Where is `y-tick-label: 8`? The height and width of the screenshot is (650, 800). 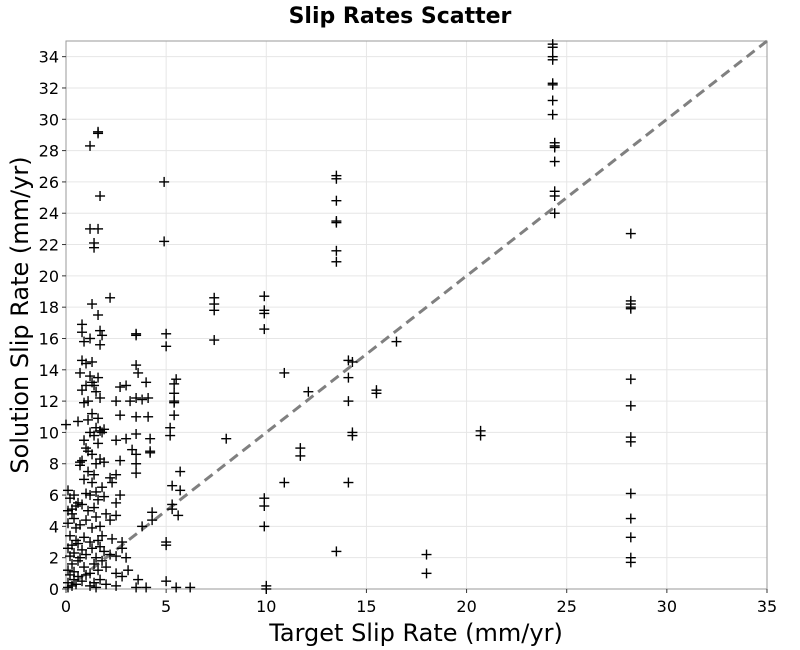
y-tick-label: 8 is located at coordinates (54, 464).